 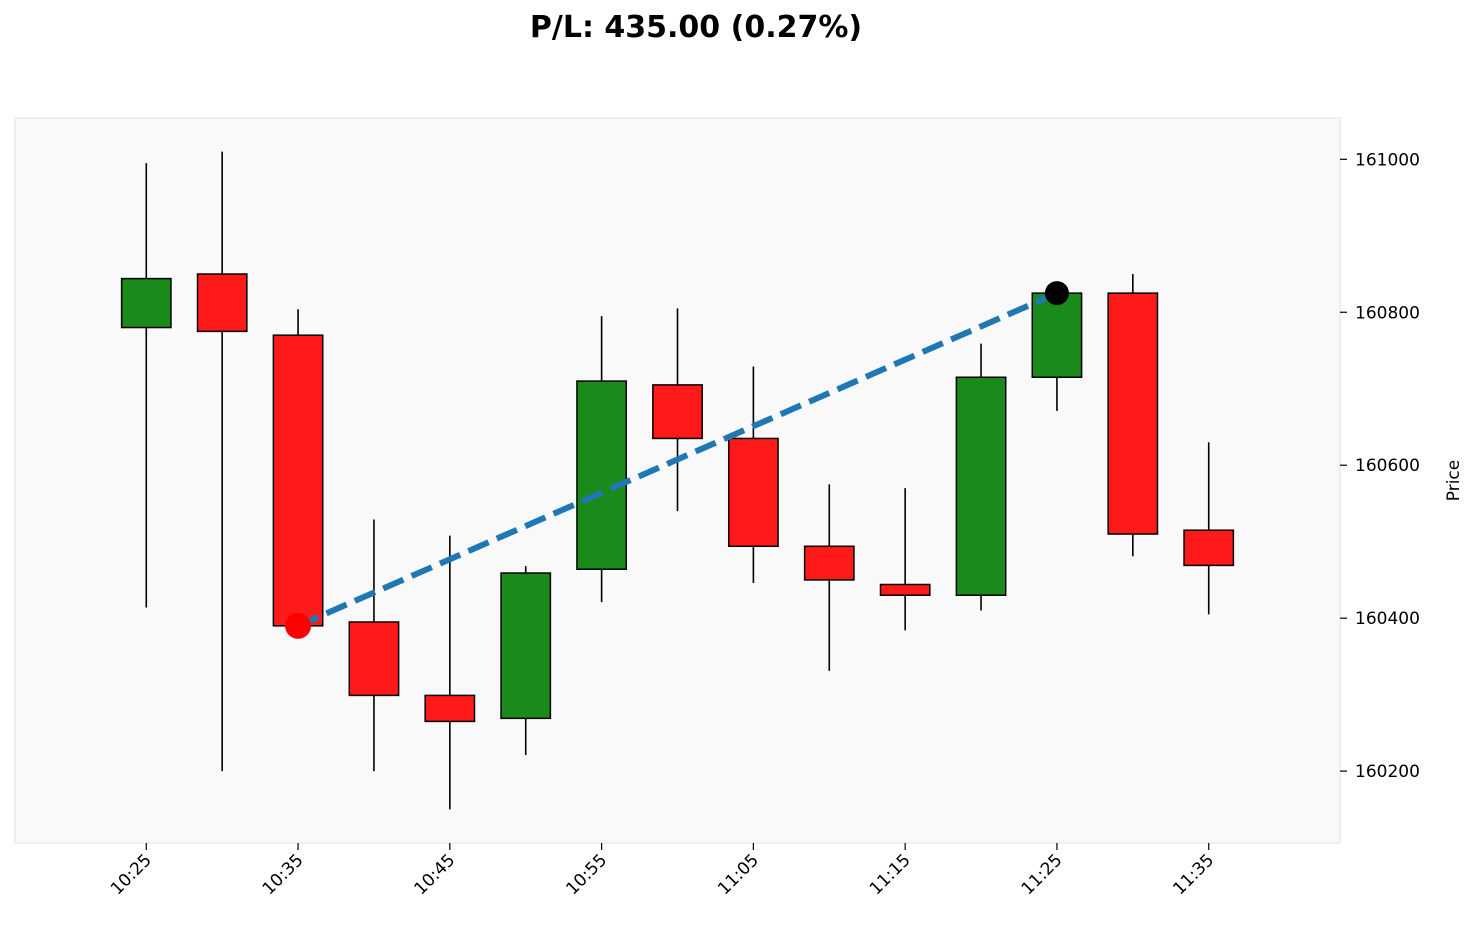 I want to click on y-axis-label: Price, so click(x=1454, y=480).